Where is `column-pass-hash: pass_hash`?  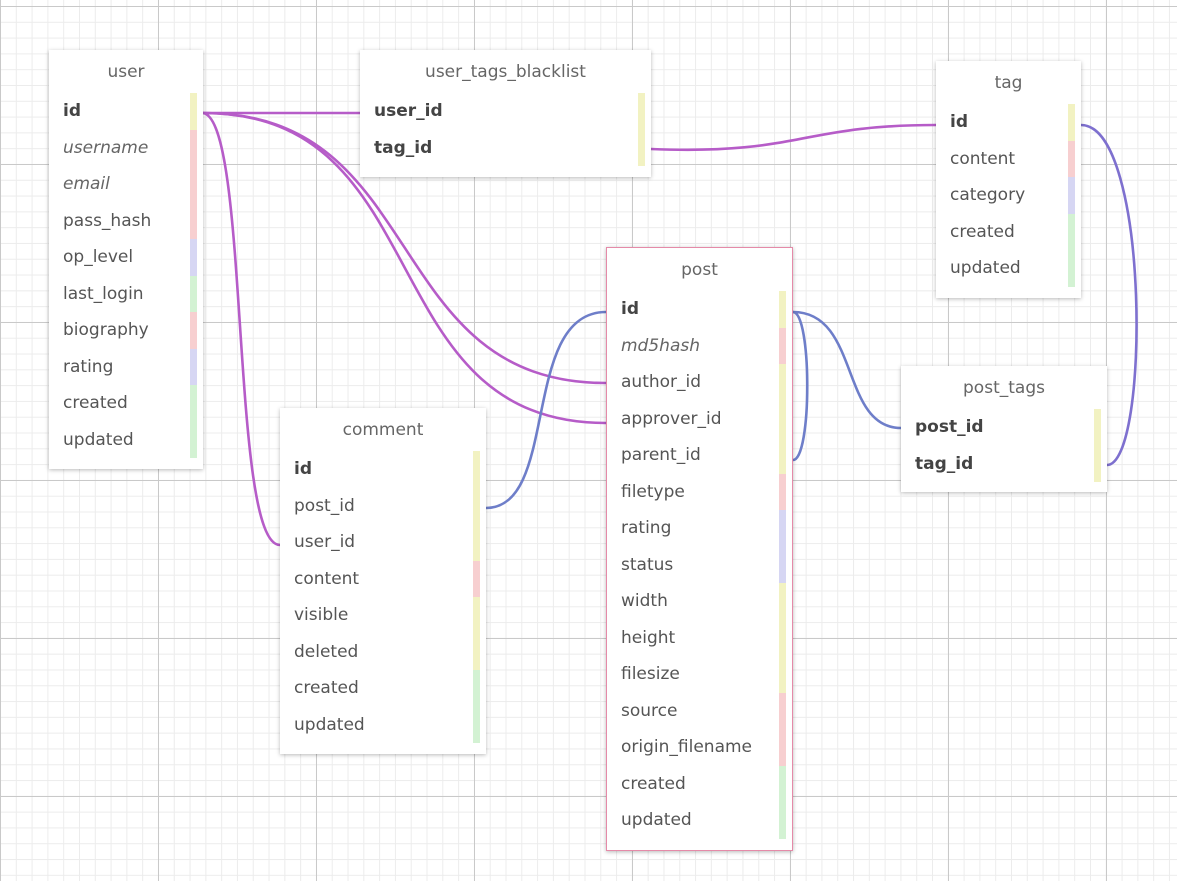 column-pass-hash: pass_hash is located at coordinates (107, 220).